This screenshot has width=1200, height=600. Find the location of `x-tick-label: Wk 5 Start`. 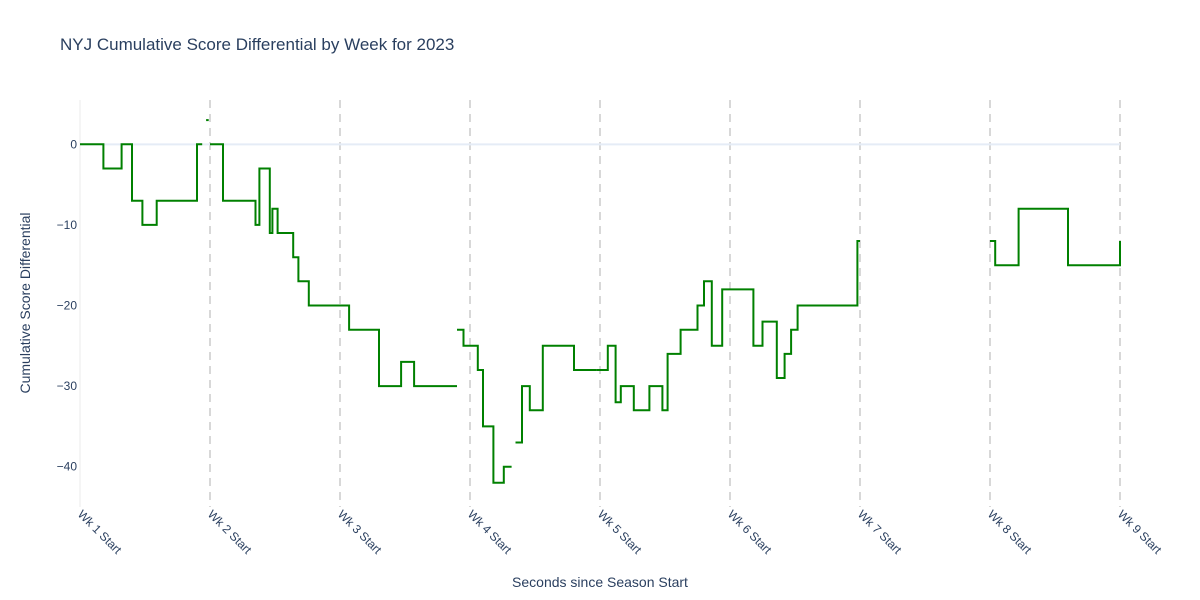

x-tick-label: Wk 5 Start is located at coordinates (620, 532).